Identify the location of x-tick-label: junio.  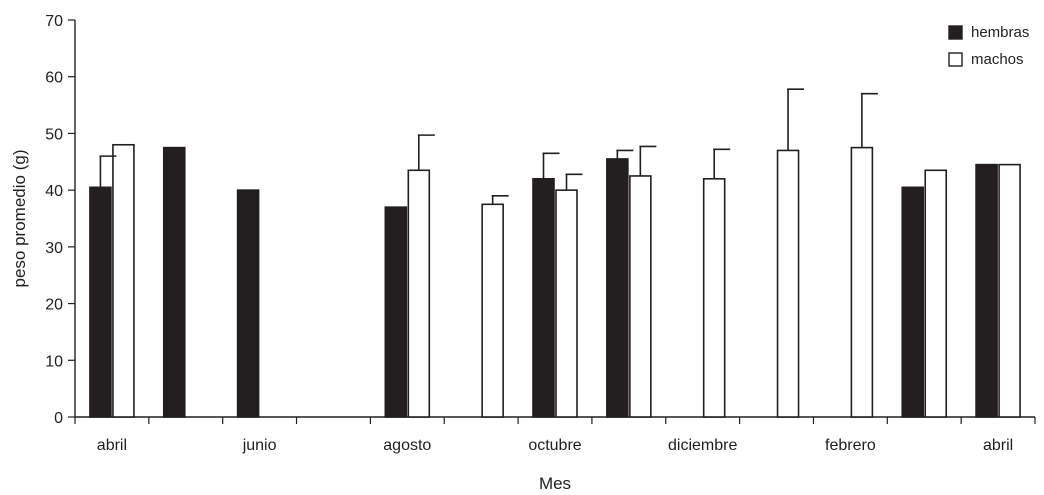
(259, 445).